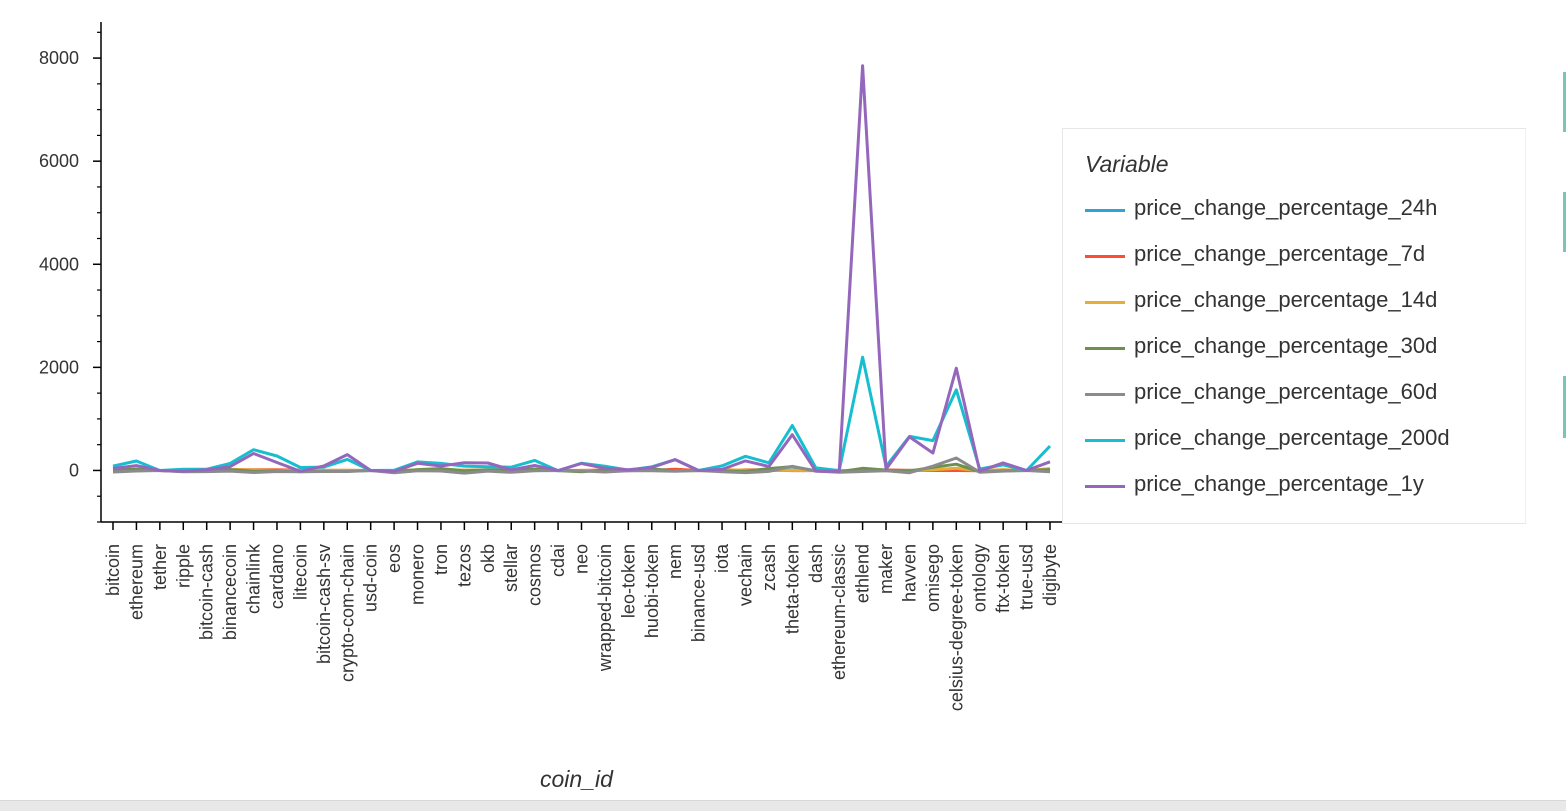  What do you see at coordinates (582, 559) in the screenshot?
I see `x-tick-label: neo` at bounding box center [582, 559].